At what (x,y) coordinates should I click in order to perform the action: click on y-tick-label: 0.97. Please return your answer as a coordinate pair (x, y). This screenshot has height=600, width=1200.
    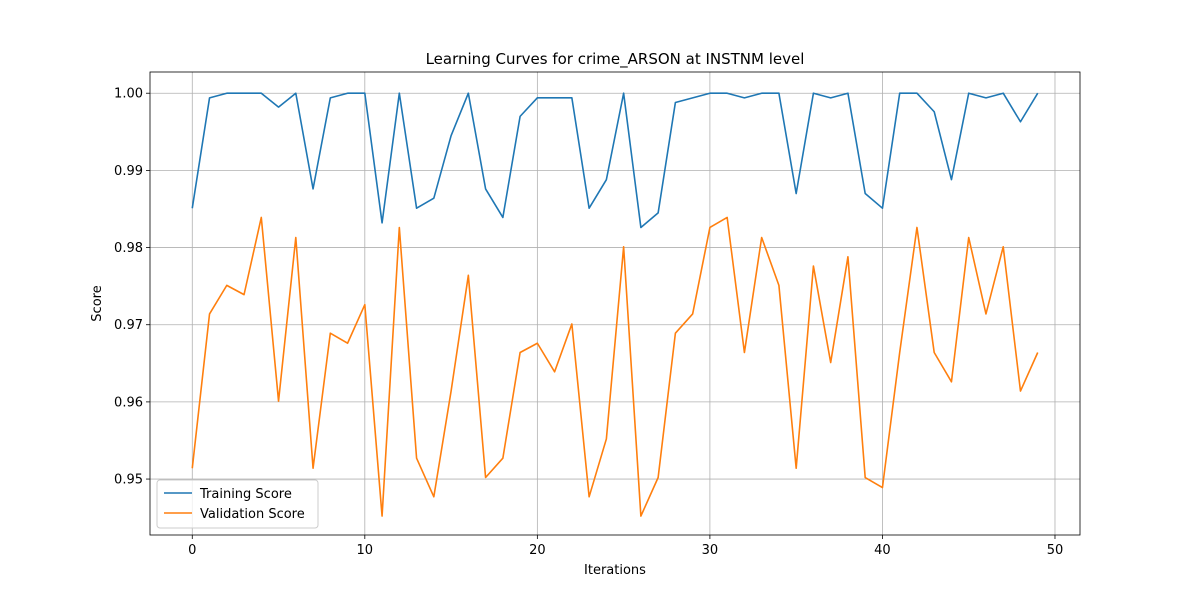
    Looking at the image, I should click on (128, 325).